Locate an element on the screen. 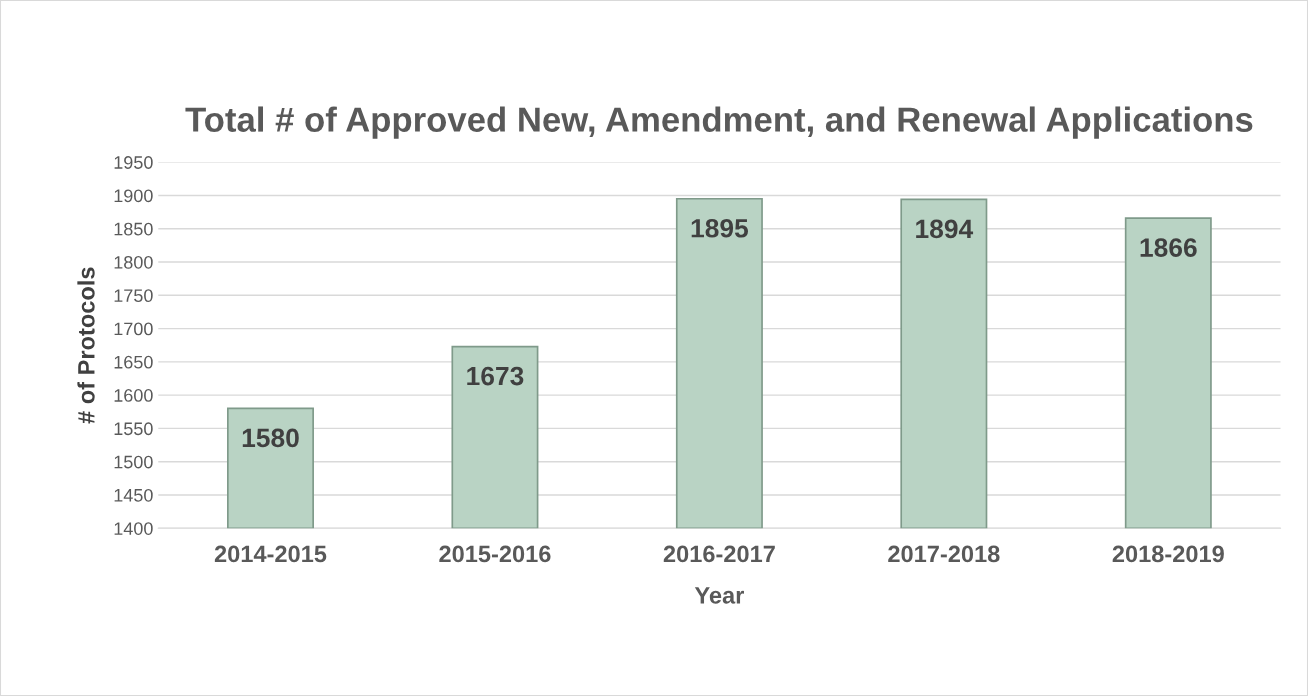 The width and height of the screenshot is (1308, 696). chart-title: Total # of Approved New, Amendment, and Renewal Applications is located at coordinates (719, 122).